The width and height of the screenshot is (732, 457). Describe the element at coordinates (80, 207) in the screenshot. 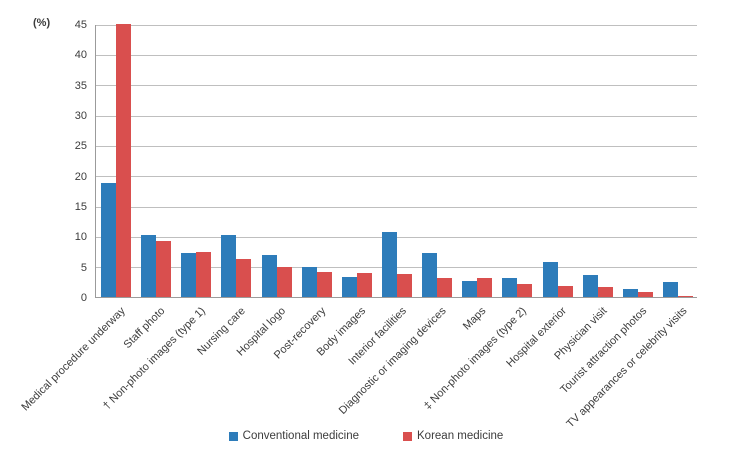

I see `y-tick-label: 15` at that location.